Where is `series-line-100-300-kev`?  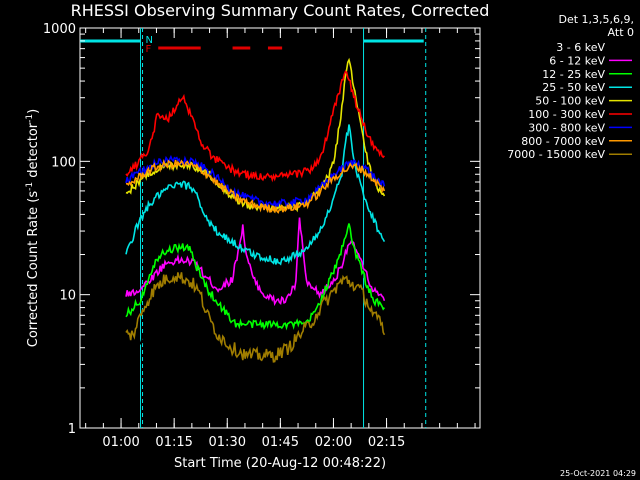
series-line-100-300-kev is located at coordinates (255, 126).